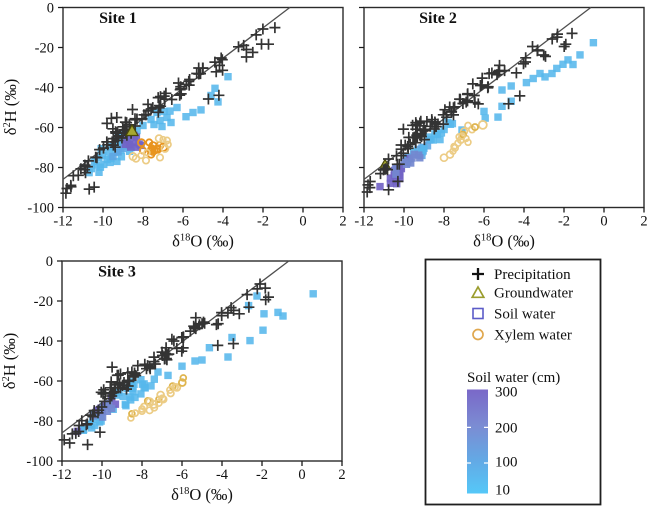 Image resolution: width=650 pixels, height=518 pixels. Describe the element at coordinates (438, 18) in the screenshot. I see `svg-text: Site 2` at that location.